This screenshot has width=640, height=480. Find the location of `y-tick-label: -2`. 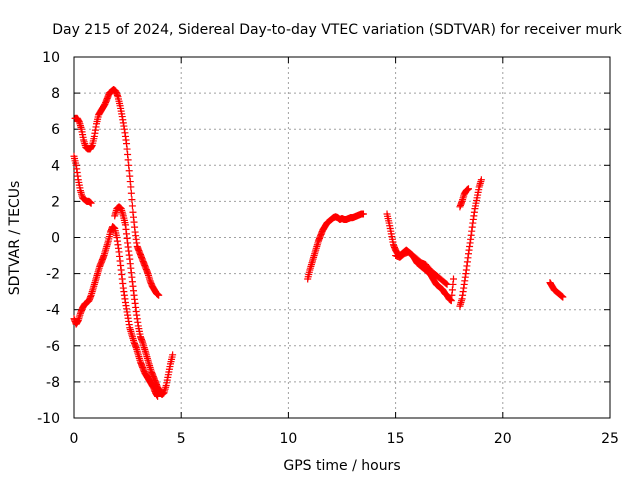

y-tick-label: -2 is located at coordinates (53, 275).